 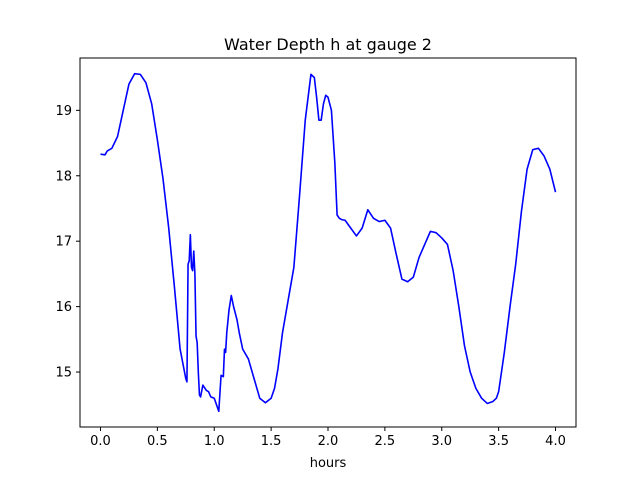 I want to click on chart-title: Water Depth h at gauge 2, so click(x=328, y=44).